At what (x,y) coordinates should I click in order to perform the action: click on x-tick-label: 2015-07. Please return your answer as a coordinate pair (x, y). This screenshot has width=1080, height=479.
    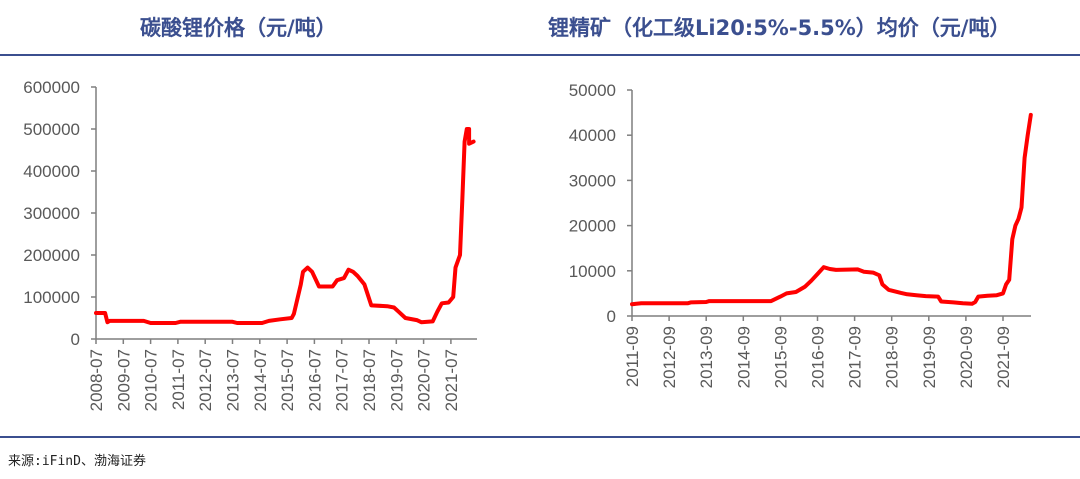
    Looking at the image, I should click on (287, 380).